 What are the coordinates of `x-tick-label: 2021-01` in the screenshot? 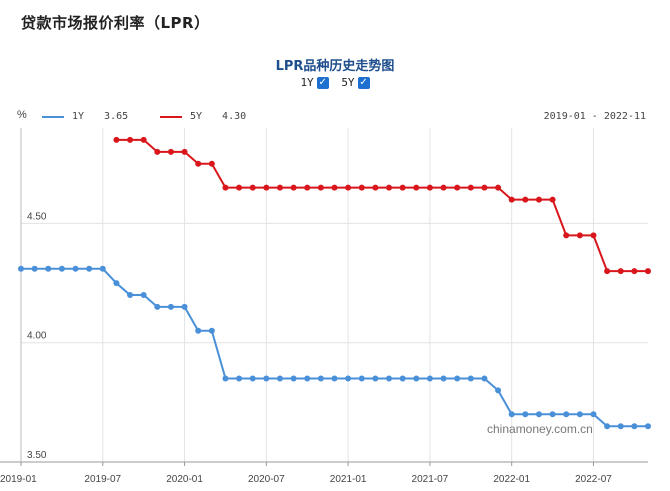 It's located at (348, 479).